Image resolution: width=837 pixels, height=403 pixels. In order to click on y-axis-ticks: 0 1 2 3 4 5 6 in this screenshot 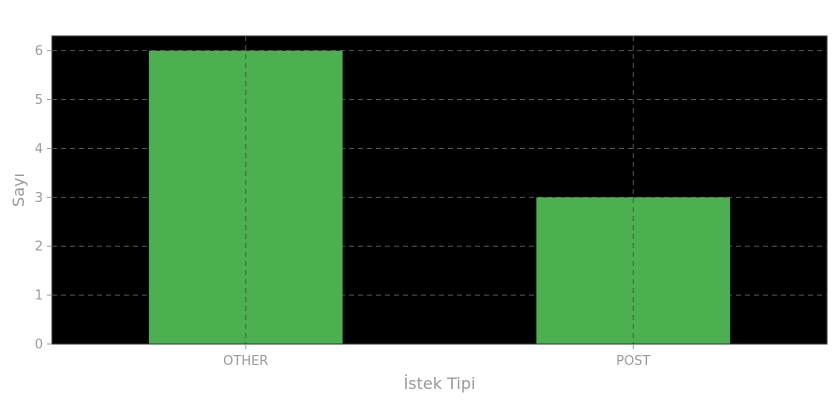, I will do `click(43, 198)`.